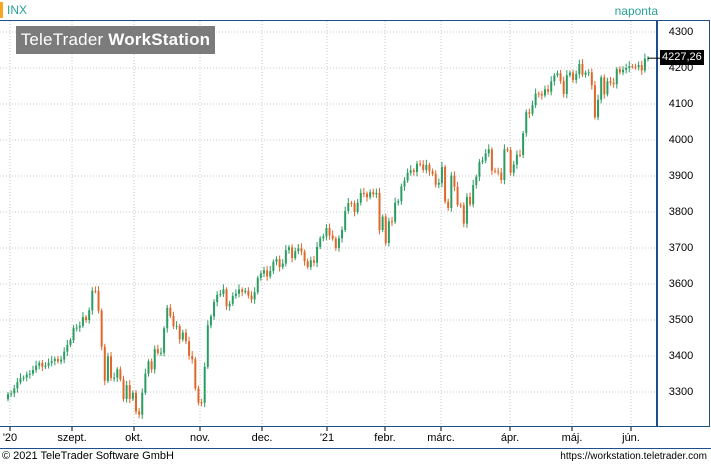 The image size is (711, 466). I want to click on price-tick-label: 3500, so click(681, 320).